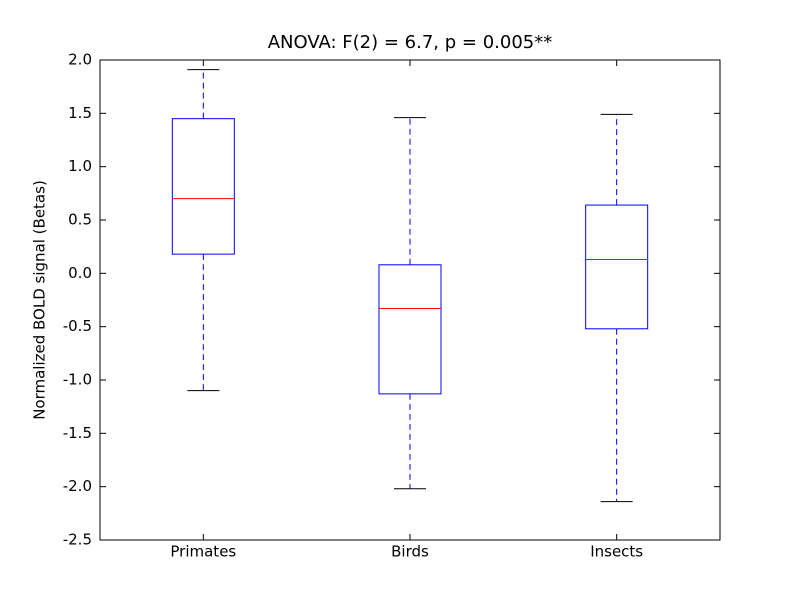 This screenshot has width=800, height=600. I want to click on y-tick-label: 2.0, so click(80, 60).